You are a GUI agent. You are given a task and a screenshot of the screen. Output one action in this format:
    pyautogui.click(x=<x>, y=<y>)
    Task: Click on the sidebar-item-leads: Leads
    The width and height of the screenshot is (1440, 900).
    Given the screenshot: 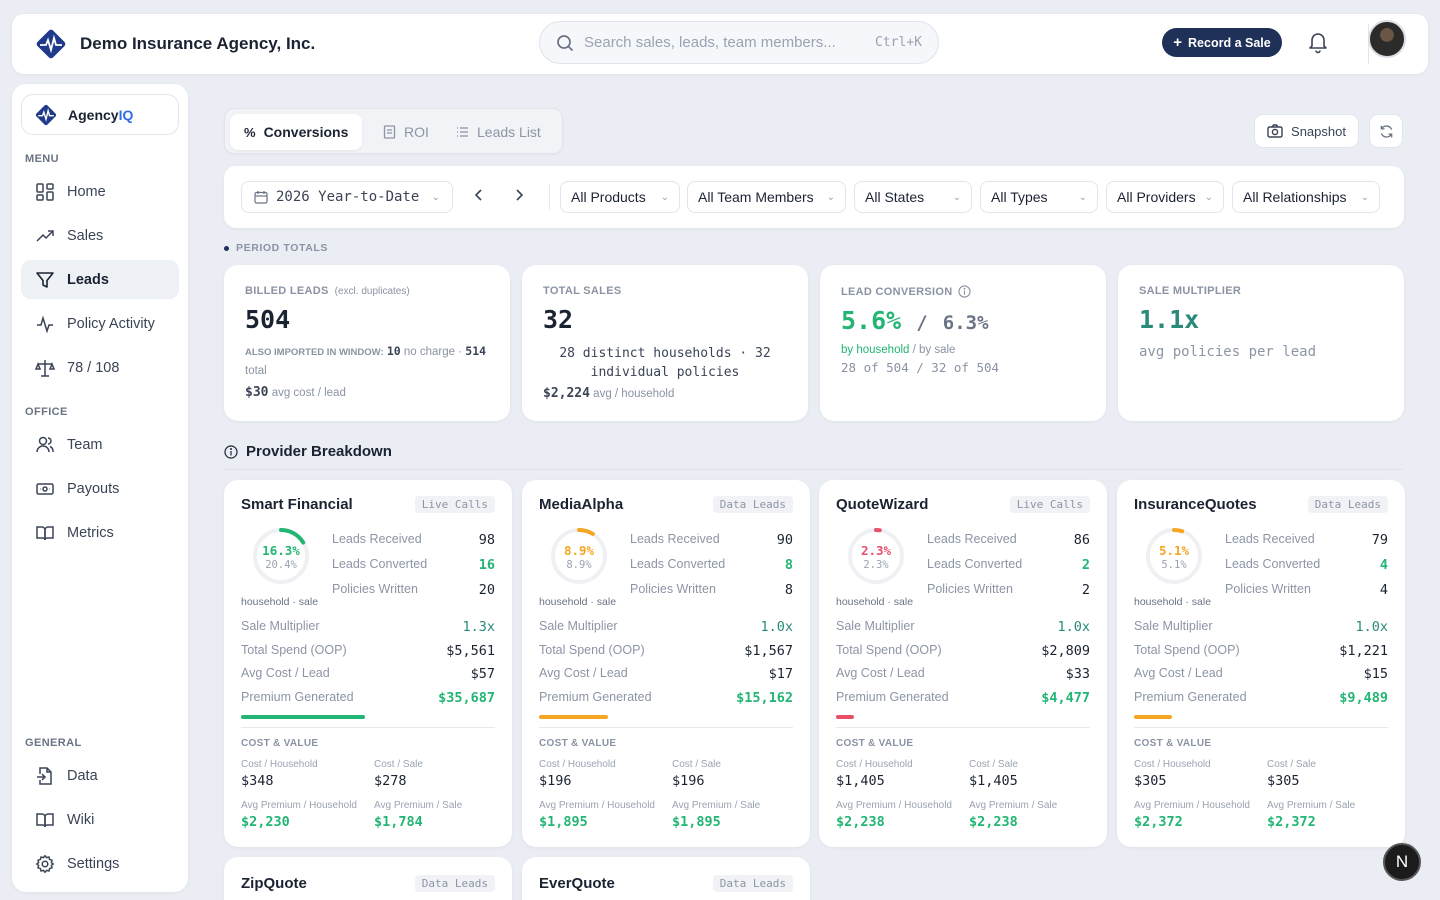 What is the action you would take?
    pyautogui.click(x=100, y=279)
    